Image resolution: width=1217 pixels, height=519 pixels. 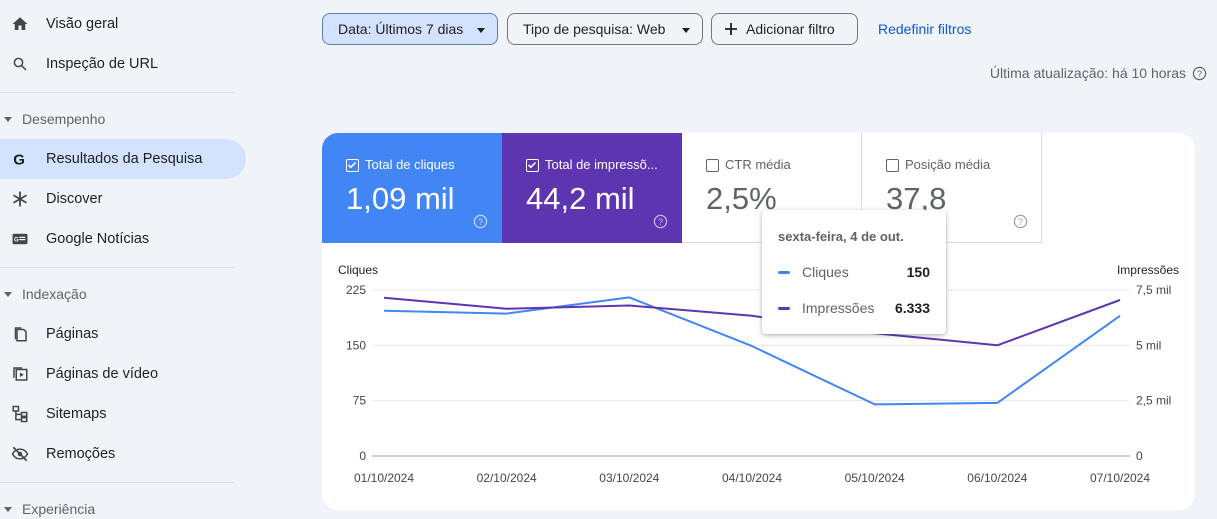 I want to click on chip-label: Adicionar filtro, so click(x=790, y=29).